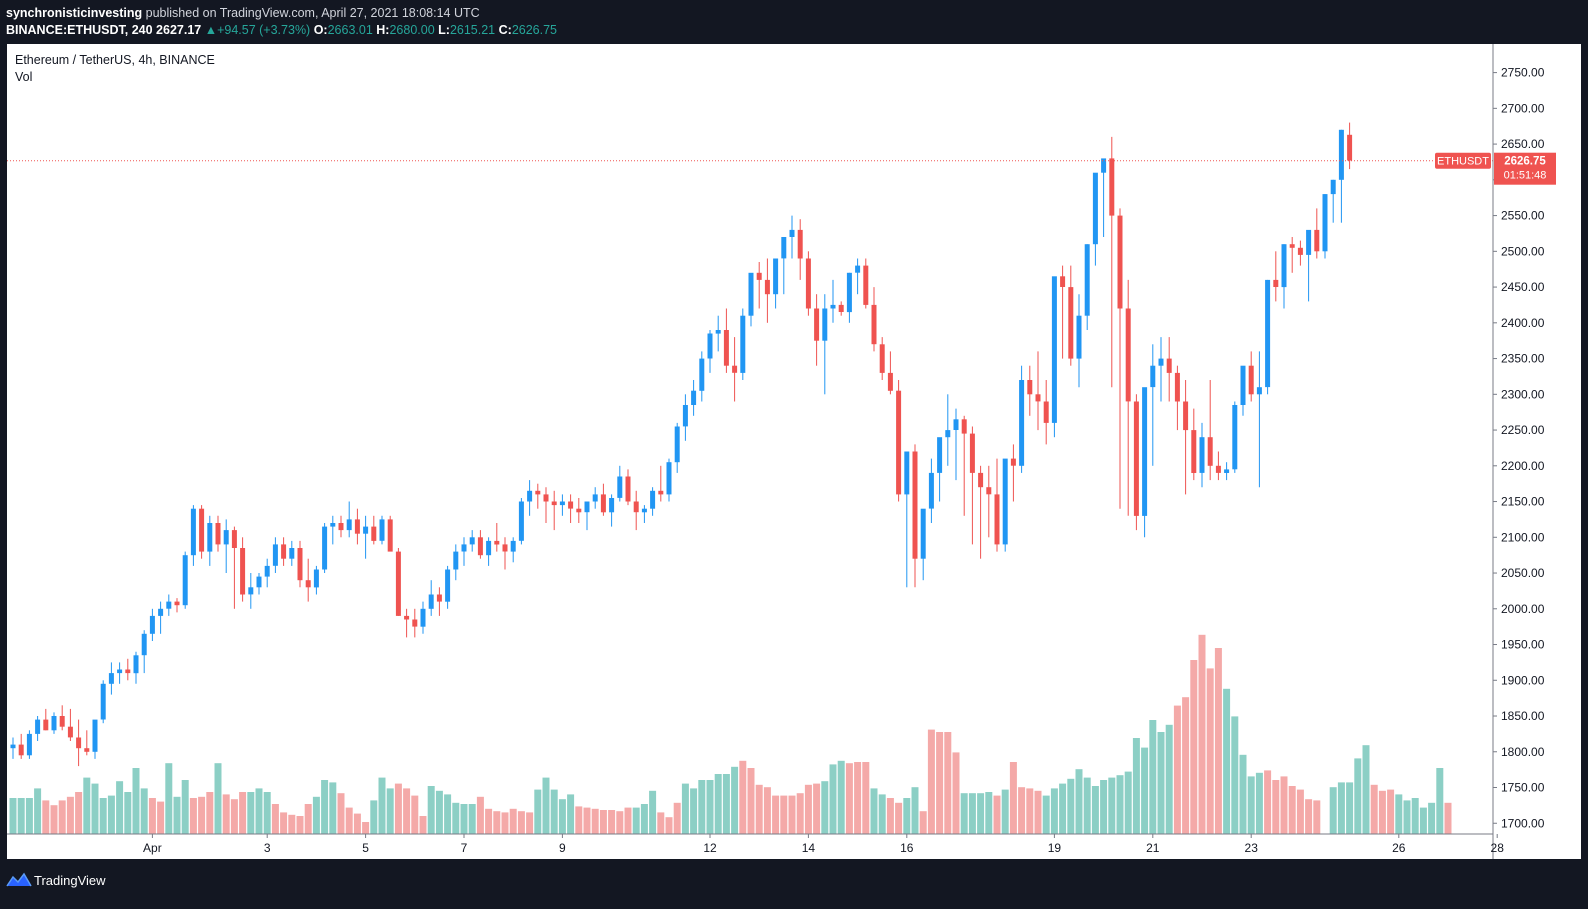 Image resolution: width=1588 pixels, height=909 pixels. Describe the element at coordinates (79, 30) in the screenshot. I see `symbol-label: BINANCE:ETHUSDT, 240` at that location.